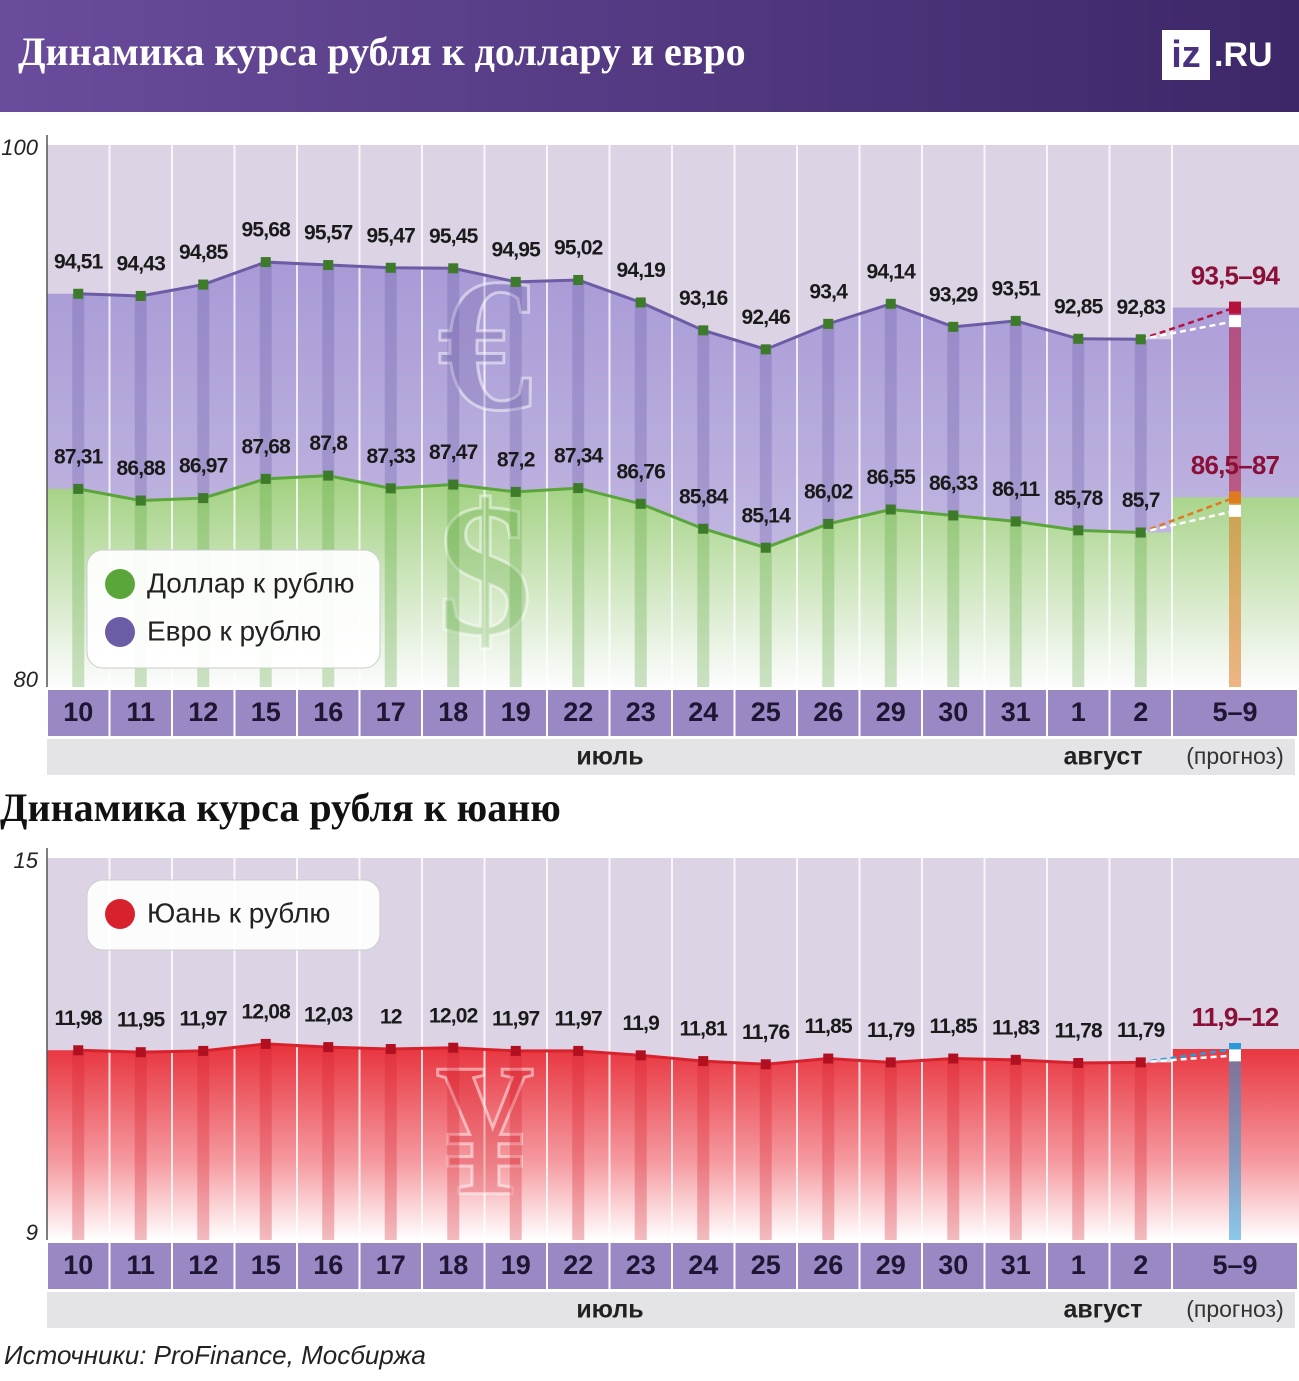 This screenshot has width=1299, height=1381. I want to click on value-label: 94,85, so click(204, 252).